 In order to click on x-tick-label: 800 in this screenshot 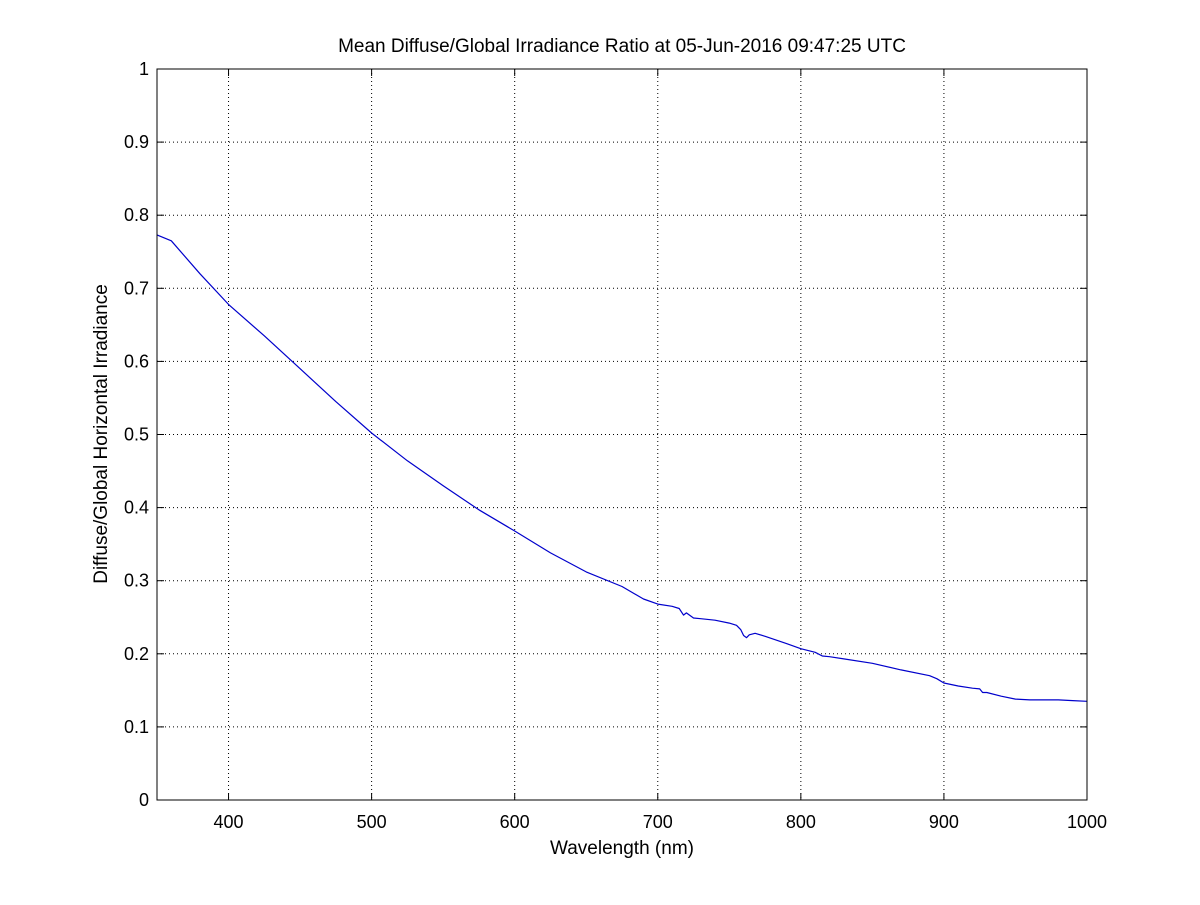, I will do `click(801, 822)`.